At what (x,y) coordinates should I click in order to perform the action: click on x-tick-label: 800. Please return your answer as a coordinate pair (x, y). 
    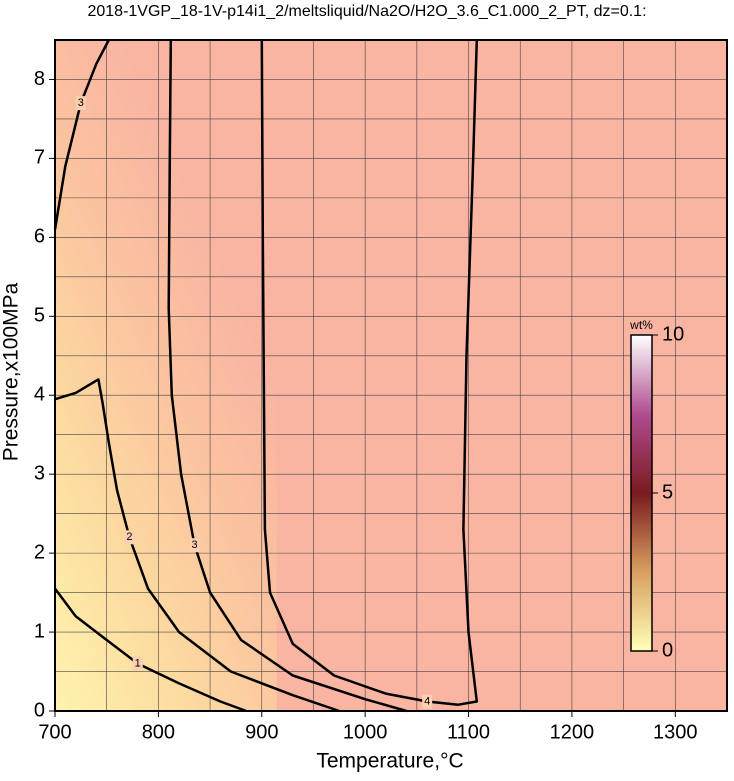
    Looking at the image, I should click on (158, 732).